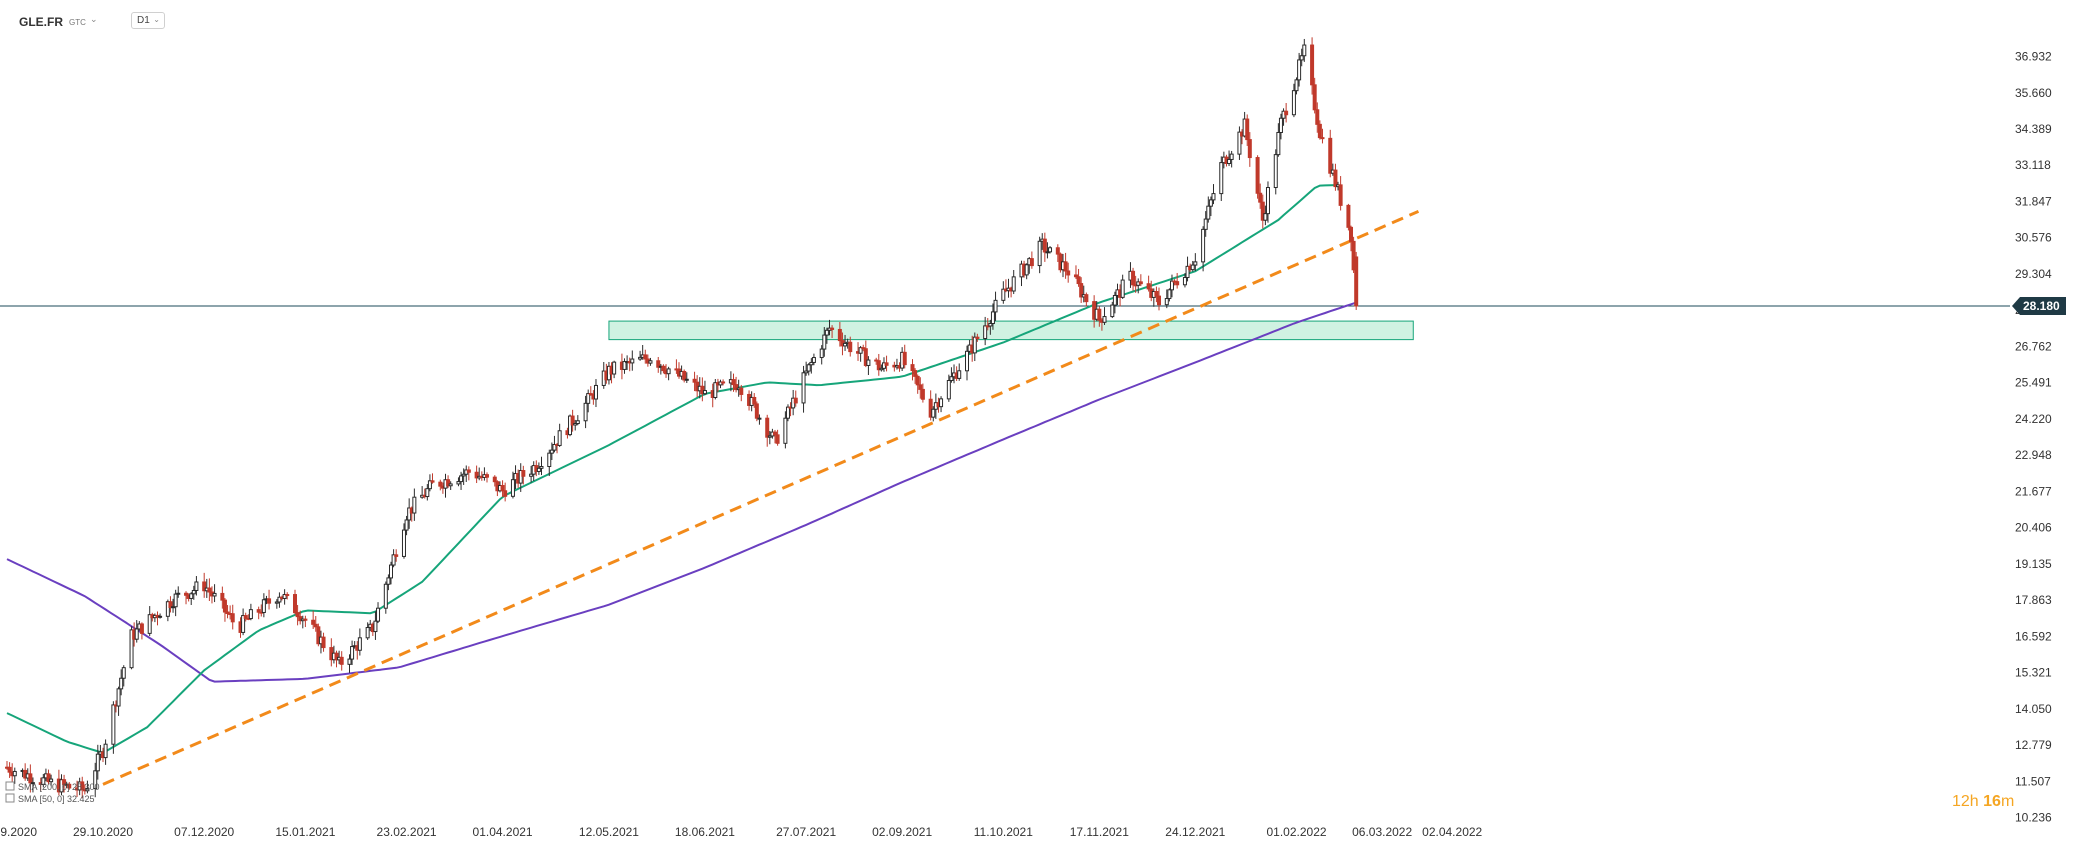 The image size is (2079, 844). Describe the element at coordinates (18, 832) in the screenshot. I see `x-tick-label: 22.09.2020` at that location.